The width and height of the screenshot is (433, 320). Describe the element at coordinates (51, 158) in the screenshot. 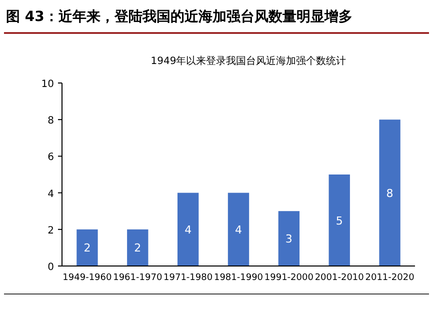

I see `y-tick-label: 6` at that location.